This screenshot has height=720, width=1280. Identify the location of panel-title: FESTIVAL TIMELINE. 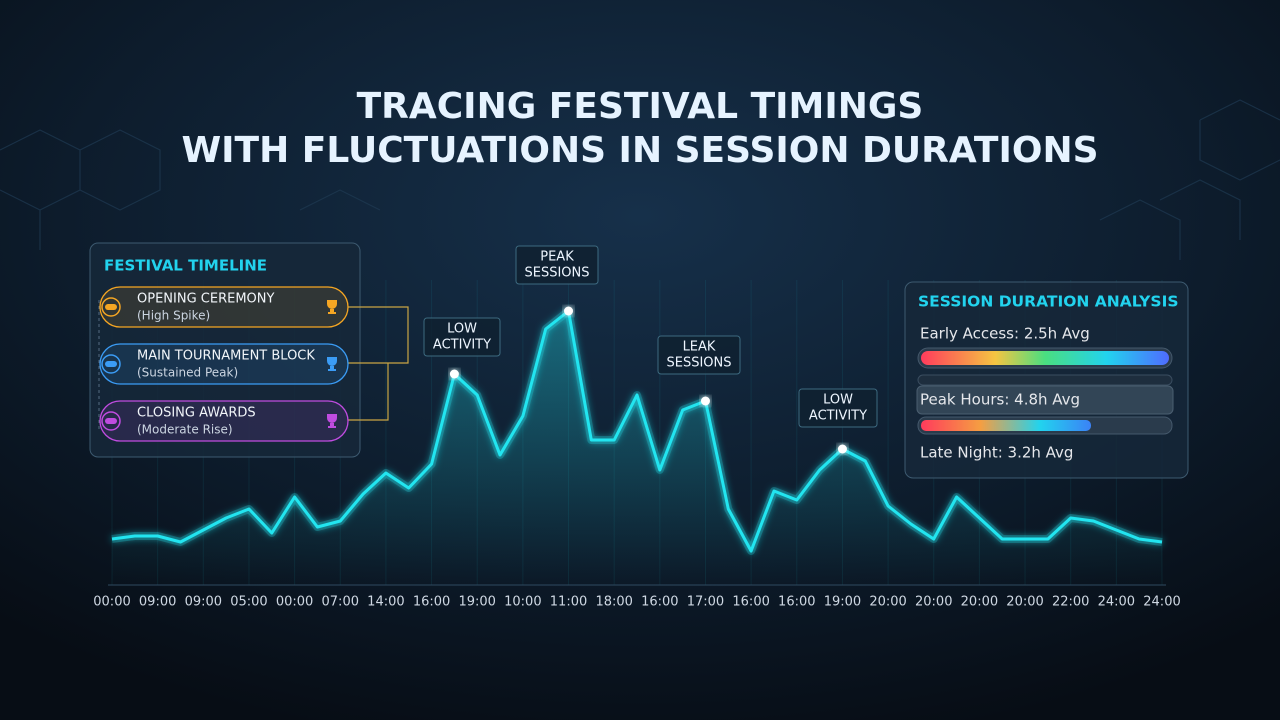
(185, 266).